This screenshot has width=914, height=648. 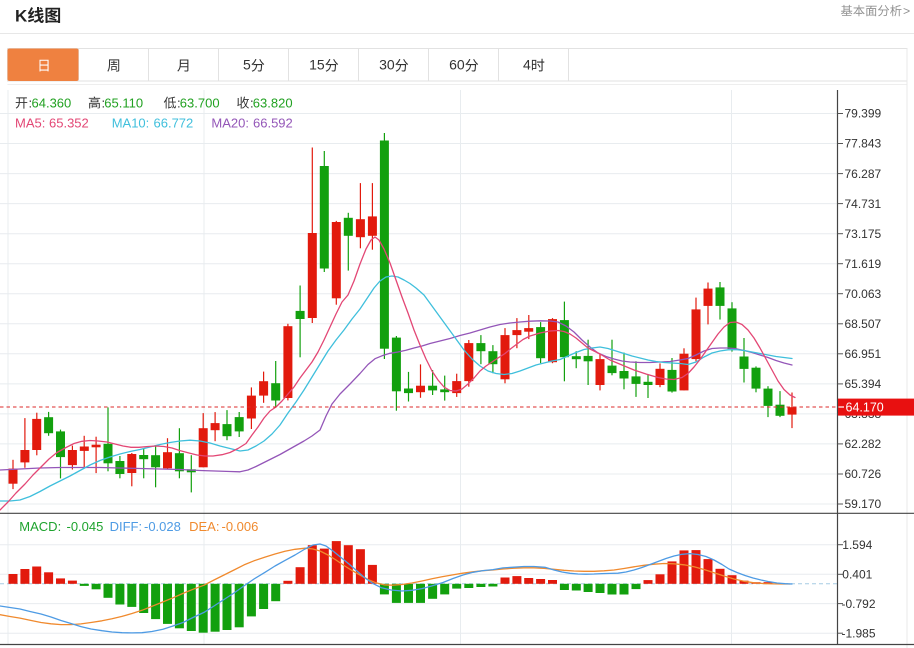 What do you see at coordinates (863, 174) in the screenshot?
I see `svg-text: 76.287` at bounding box center [863, 174].